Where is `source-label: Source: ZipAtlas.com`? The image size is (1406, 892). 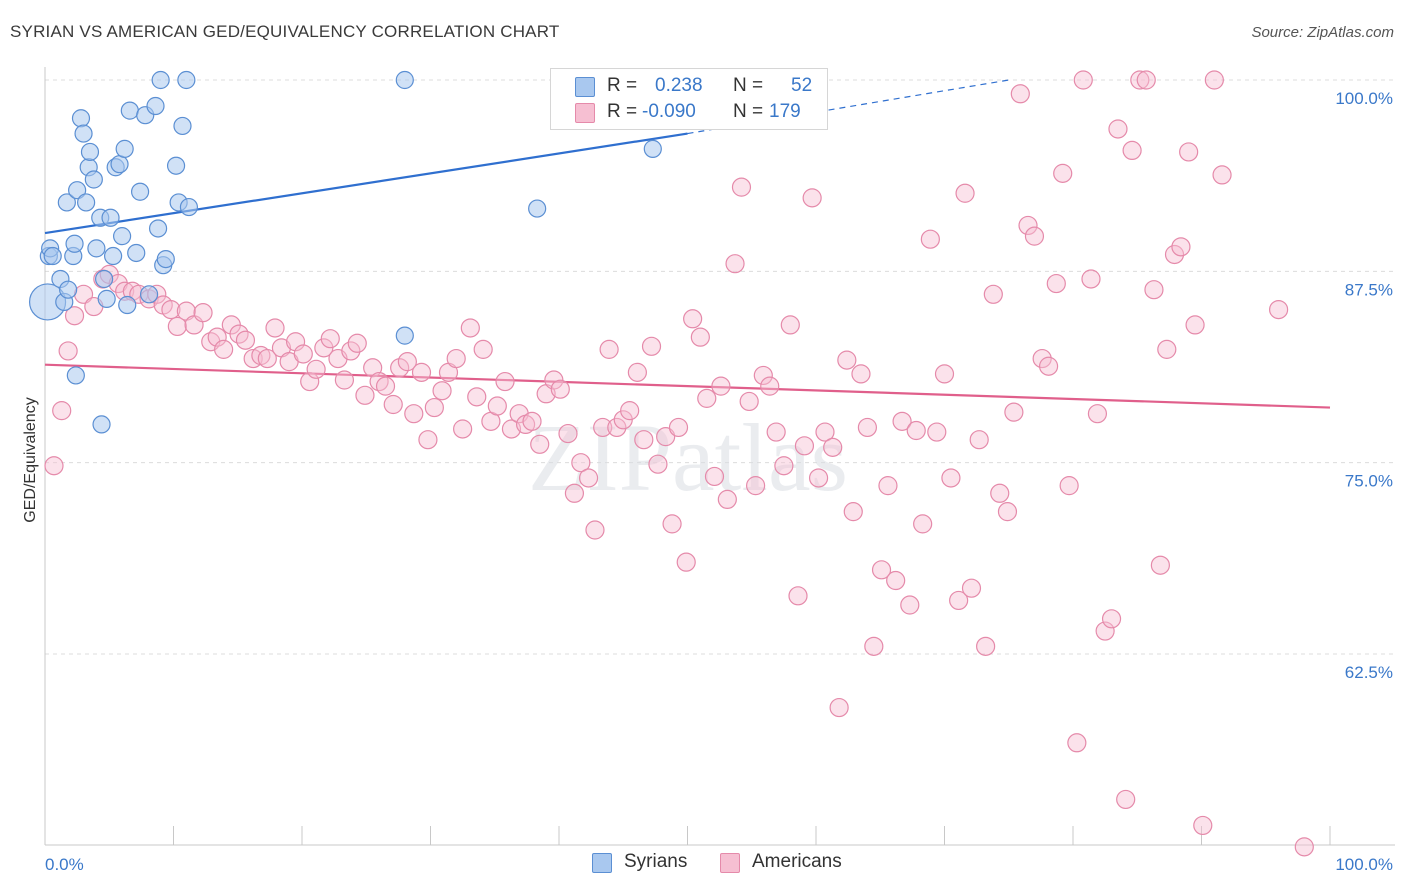 source-label: Source: ZipAtlas.com is located at coordinates (1322, 32).